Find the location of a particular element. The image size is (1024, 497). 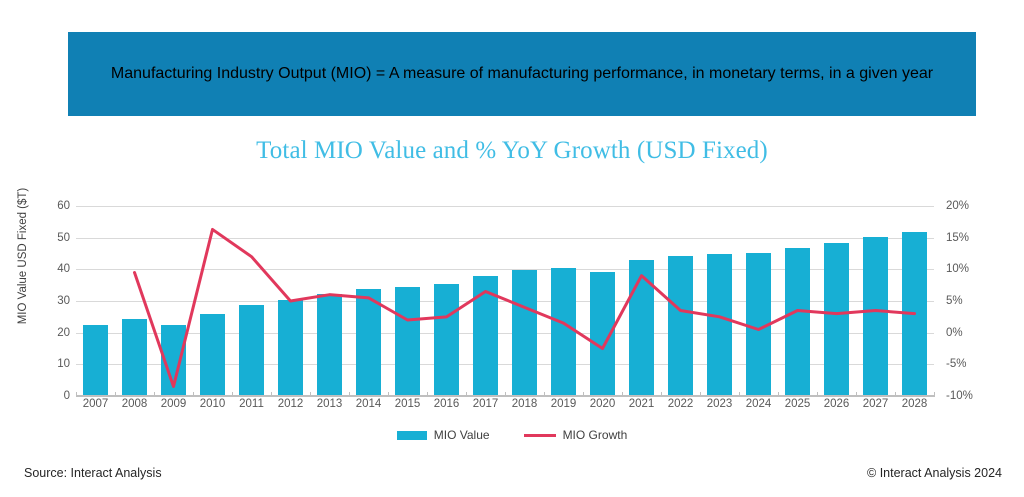

bar-2018 is located at coordinates (524, 332).